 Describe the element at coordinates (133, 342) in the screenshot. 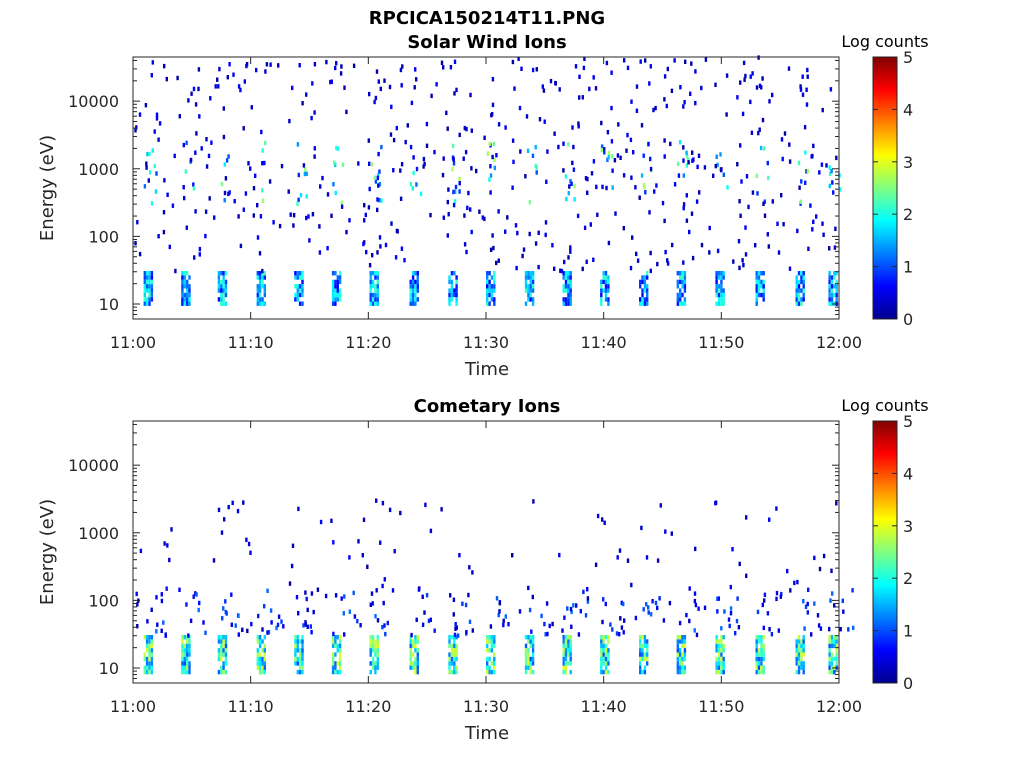

I see `x-tick-label: 11:00` at that location.